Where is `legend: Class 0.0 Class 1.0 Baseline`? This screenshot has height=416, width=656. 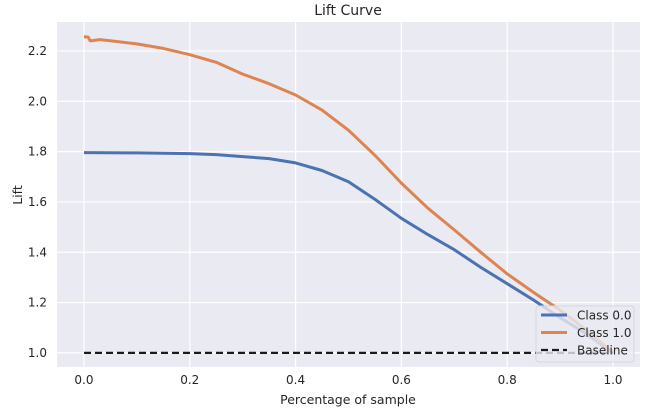
legend: Class 0.0 Class 1.0 Baseline is located at coordinates (585, 334).